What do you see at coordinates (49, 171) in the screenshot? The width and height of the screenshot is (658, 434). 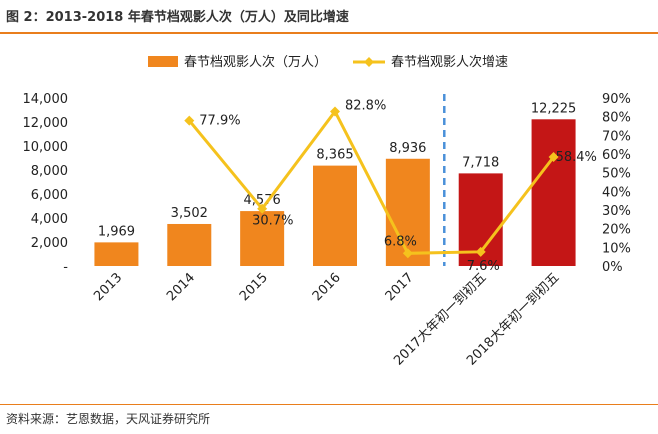 I see `left-axis-tick-label: 8,000` at bounding box center [49, 171].